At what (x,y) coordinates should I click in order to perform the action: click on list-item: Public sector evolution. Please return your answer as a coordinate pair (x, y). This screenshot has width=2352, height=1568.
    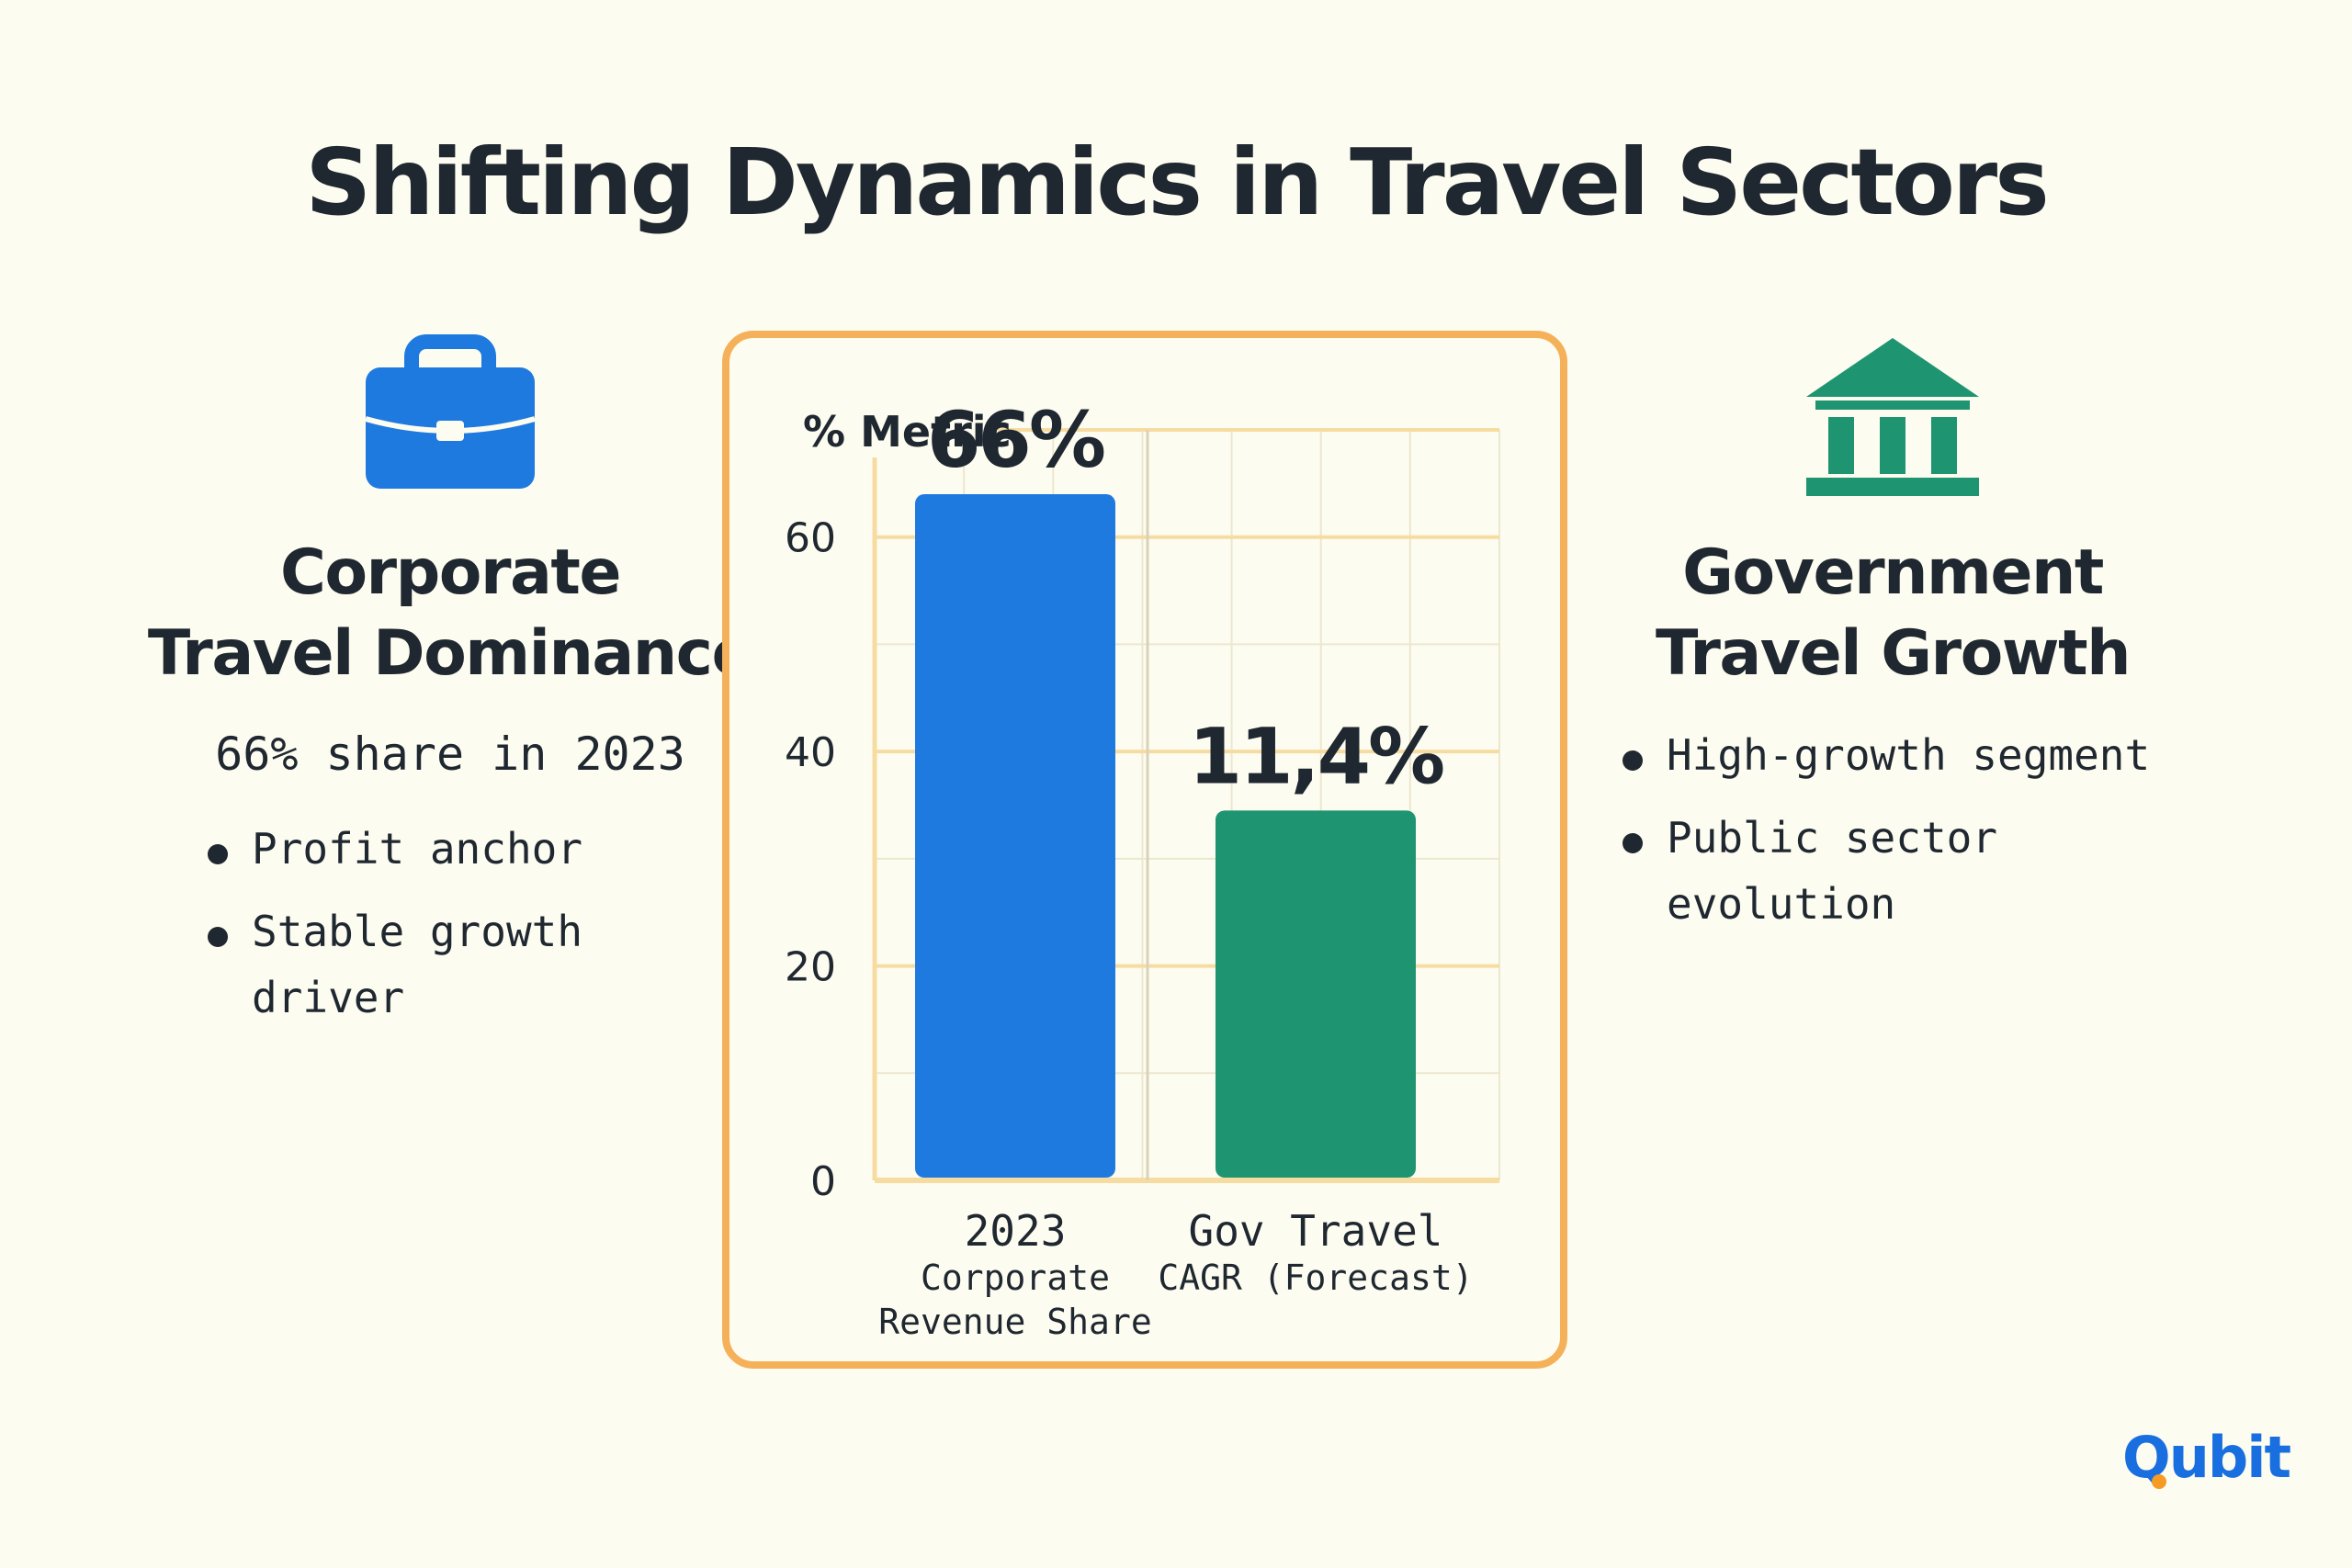
    Looking at the image, I should click on (1908, 871).